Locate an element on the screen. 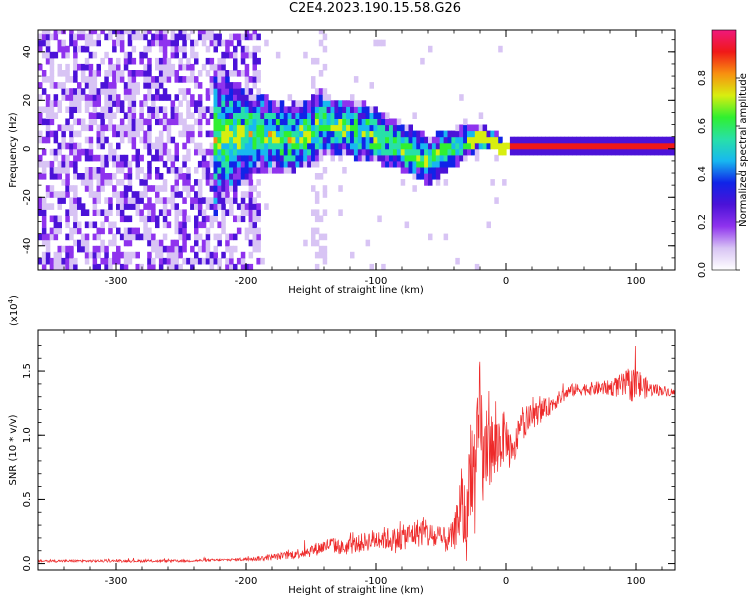  x-tick-label: 100 is located at coordinates (635, 281).